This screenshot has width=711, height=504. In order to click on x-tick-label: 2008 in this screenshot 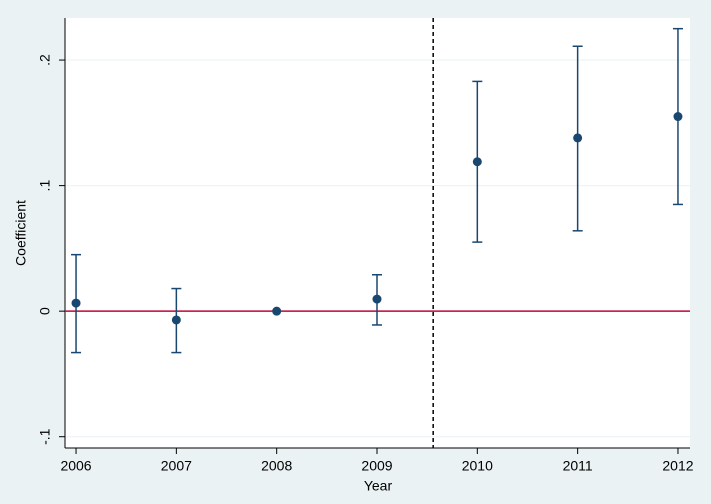, I will do `click(276, 466)`.